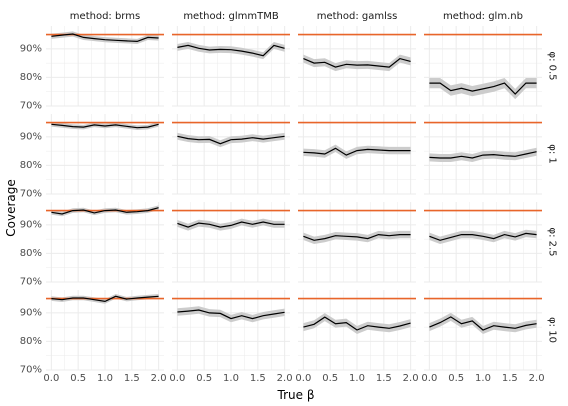 The width and height of the screenshot is (568, 406). What do you see at coordinates (552, 154) in the screenshot?
I see `row-strip-label: φ: 1` at bounding box center [552, 154].